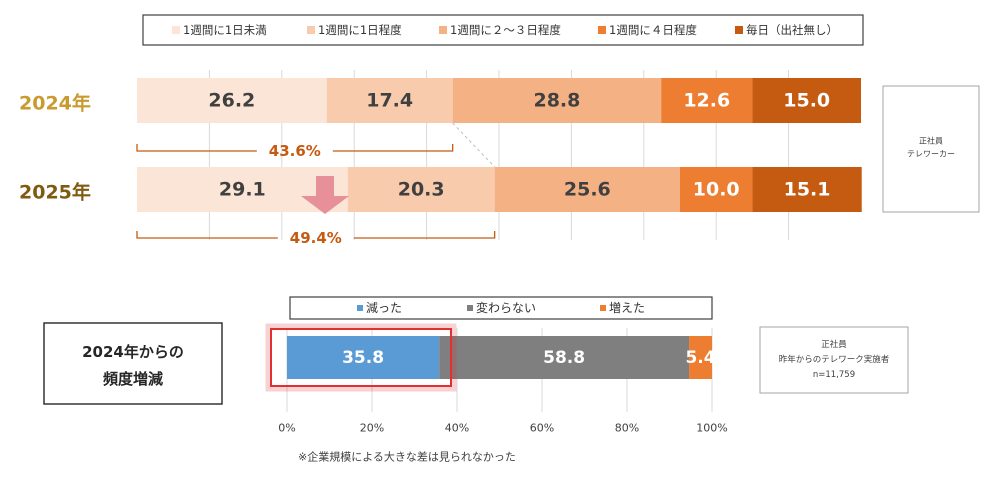 This screenshot has height=484, width=1000. I want to click on note-text: テレワーカー, so click(931, 154).